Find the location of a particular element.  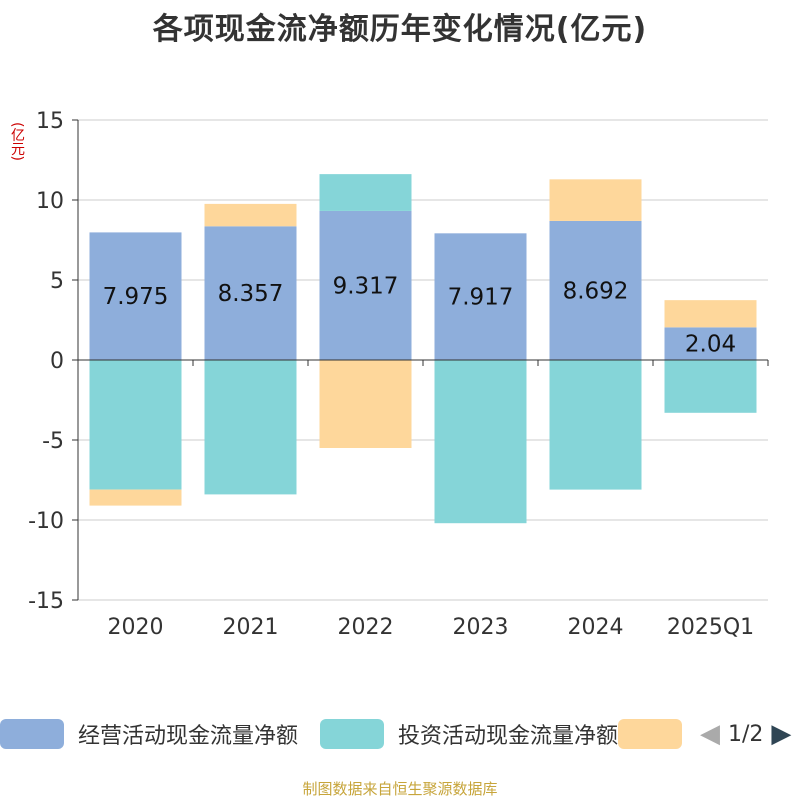

y-axis-unit-label: (亿元) is located at coordinates (17, 141).